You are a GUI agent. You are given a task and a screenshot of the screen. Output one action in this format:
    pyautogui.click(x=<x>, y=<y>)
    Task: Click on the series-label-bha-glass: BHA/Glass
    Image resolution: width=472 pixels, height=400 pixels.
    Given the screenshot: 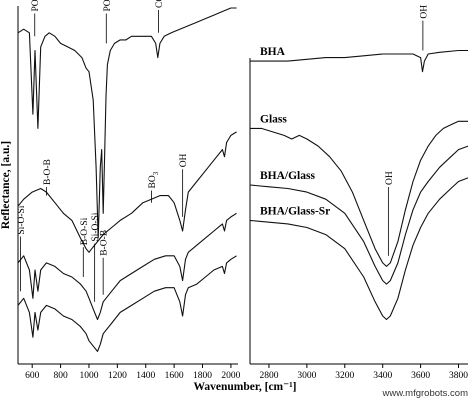 What is the action you would take?
    pyautogui.click(x=287, y=176)
    